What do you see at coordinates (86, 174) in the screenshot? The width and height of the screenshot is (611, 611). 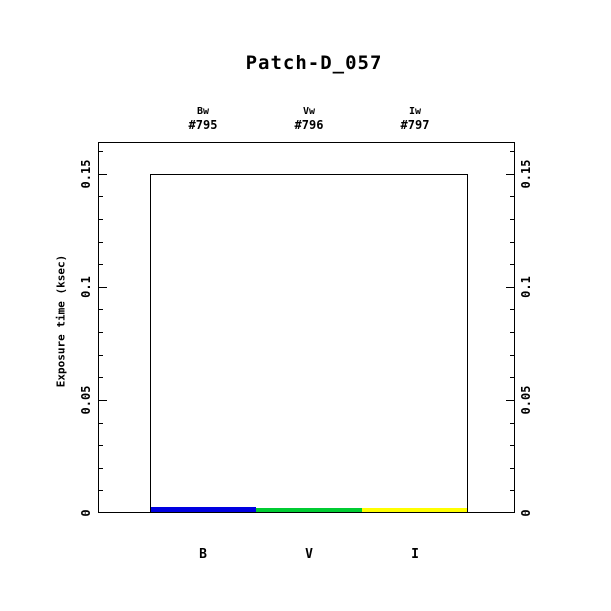 I see `y-tick-label-left-0.15: 0.15` at bounding box center [86, 174].